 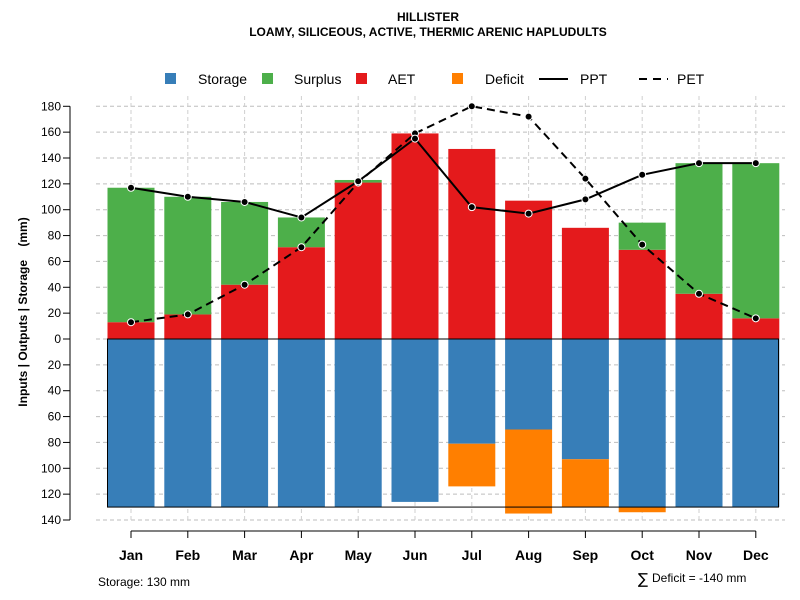 I want to click on chart-legend: Storage Surplus AET Deficit PPT PET, so click(x=435, y=79).